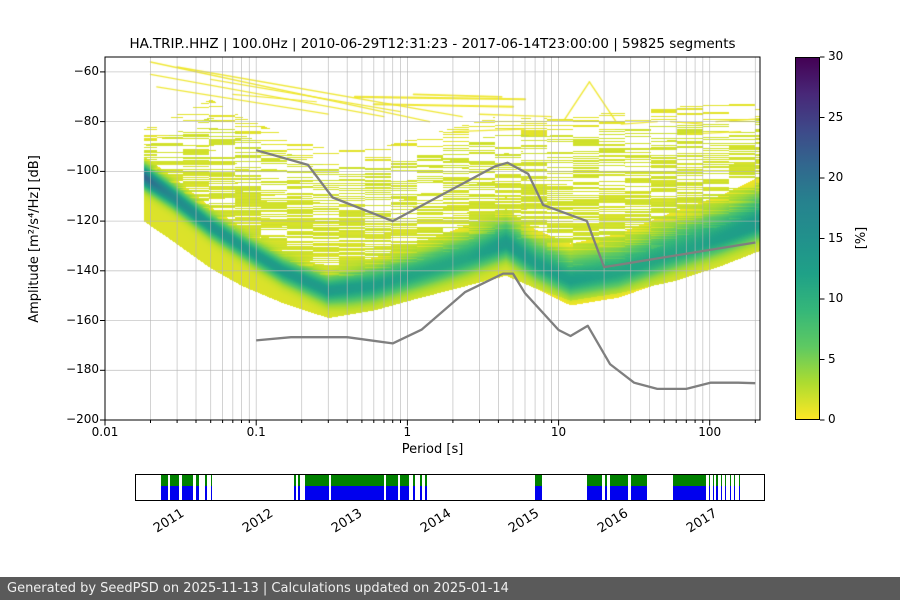 This screenshot has height=600, width=900. What do you see at coordinates (105, 432) in the screenshot?
I see `x-tick-label: 0.01` at bounding box center [105, 432].